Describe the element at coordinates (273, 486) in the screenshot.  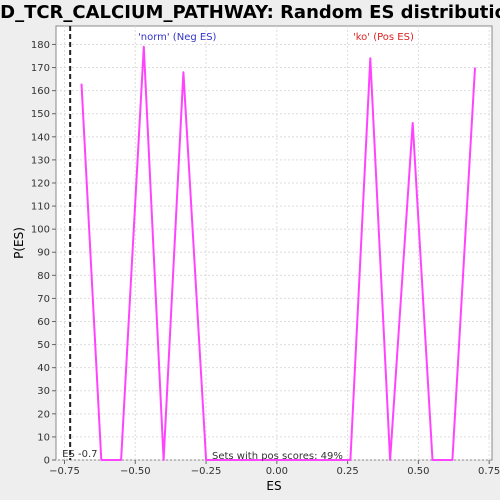
I see `x-axis-label: ES` at that location.